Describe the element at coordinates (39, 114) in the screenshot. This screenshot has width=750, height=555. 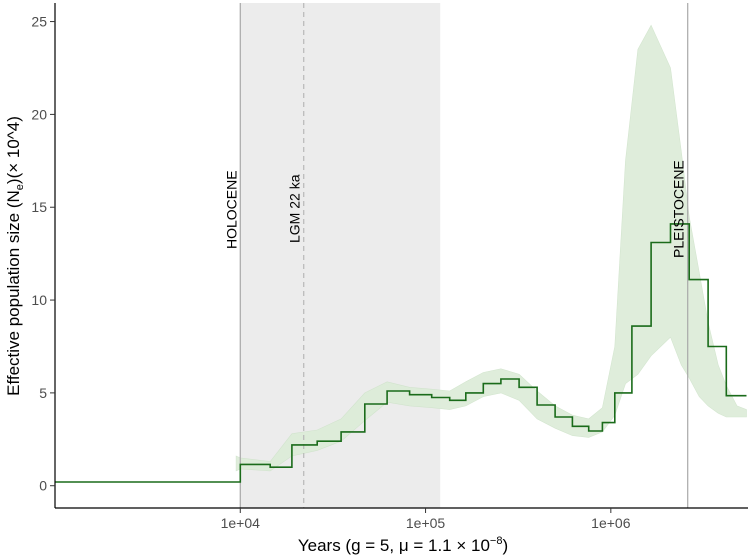
I see `y-tick-label-4: 20` at that location.